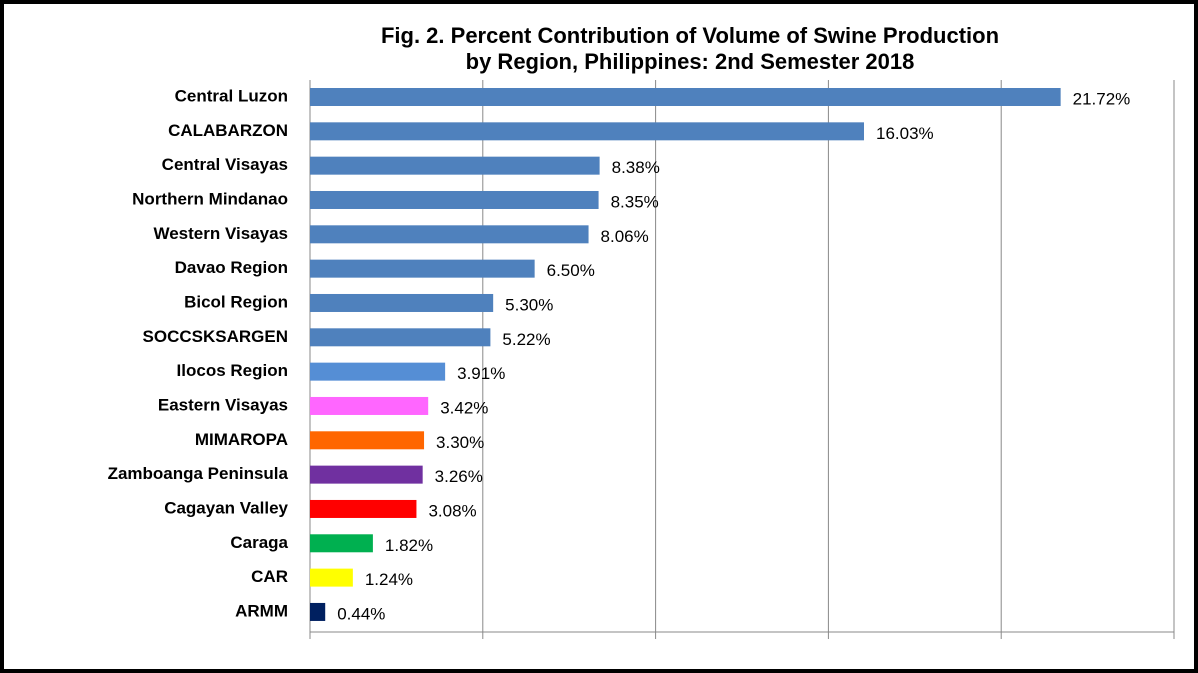  Describe the element at coordinates (198, 473) in the screenshot. I see `y-tick-label: Zamboanga Peninsula` at that location.